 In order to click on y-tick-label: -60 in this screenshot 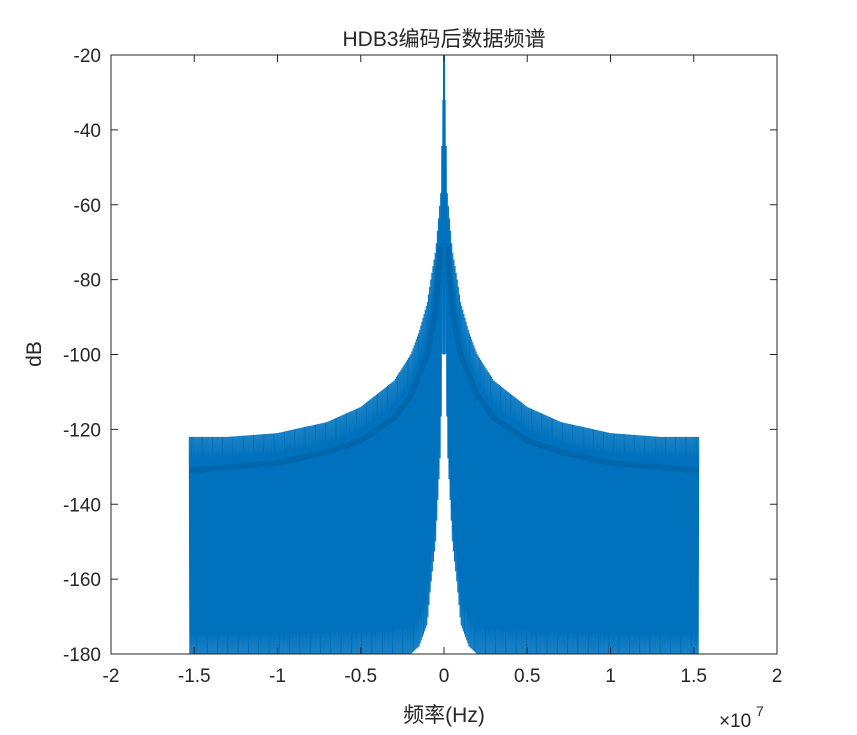, I will do `click(87, 206)`.